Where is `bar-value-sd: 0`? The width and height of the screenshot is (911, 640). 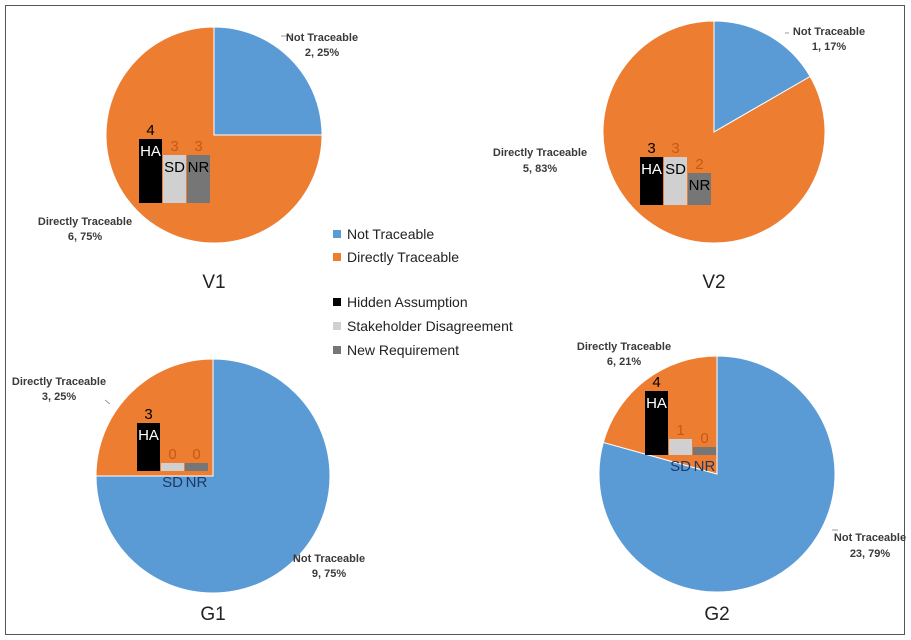
bar-value-sd: 0 is located at coordinates (172, 454).